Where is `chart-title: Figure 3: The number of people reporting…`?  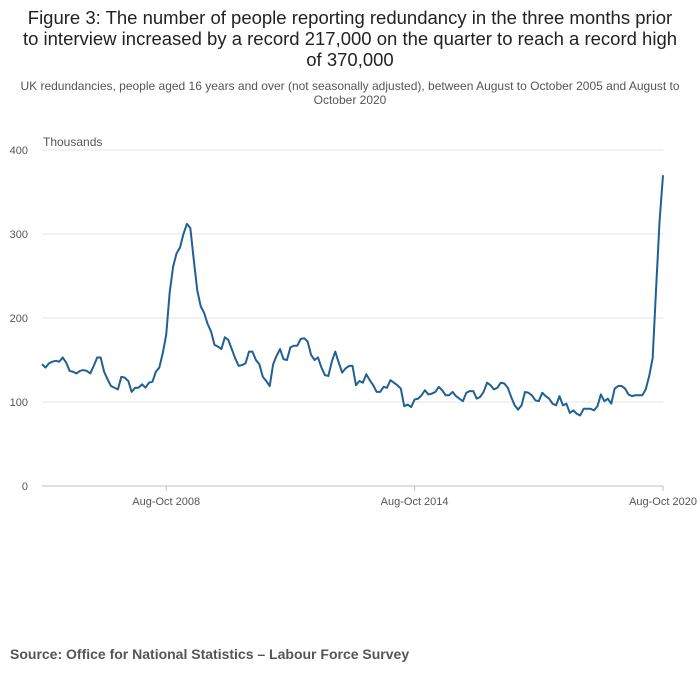
chart-title: Figure 3: The number of people reporting… is located at coordinates (350, 38).